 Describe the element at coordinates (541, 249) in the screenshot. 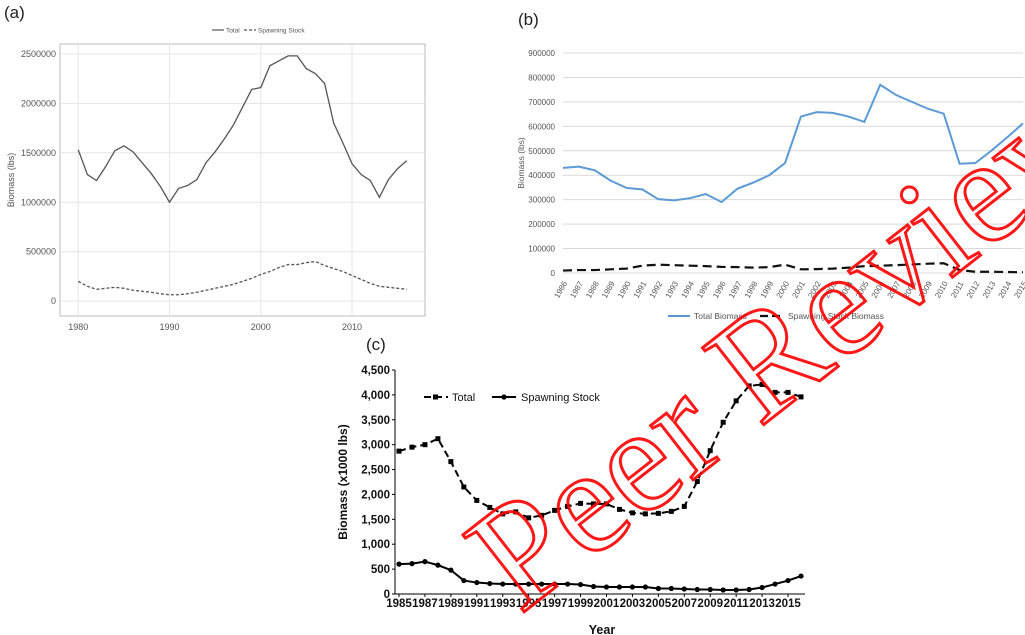

I see `chart-b-y-tick-label: 100000` at that location.